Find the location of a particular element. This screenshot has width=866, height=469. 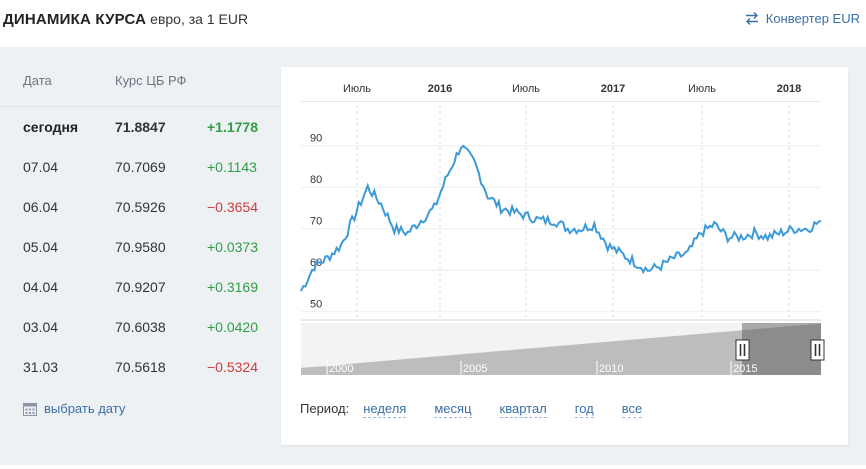

table-row: 05.04 70.9580 +0.0373 is located at coordinates (140, 247).